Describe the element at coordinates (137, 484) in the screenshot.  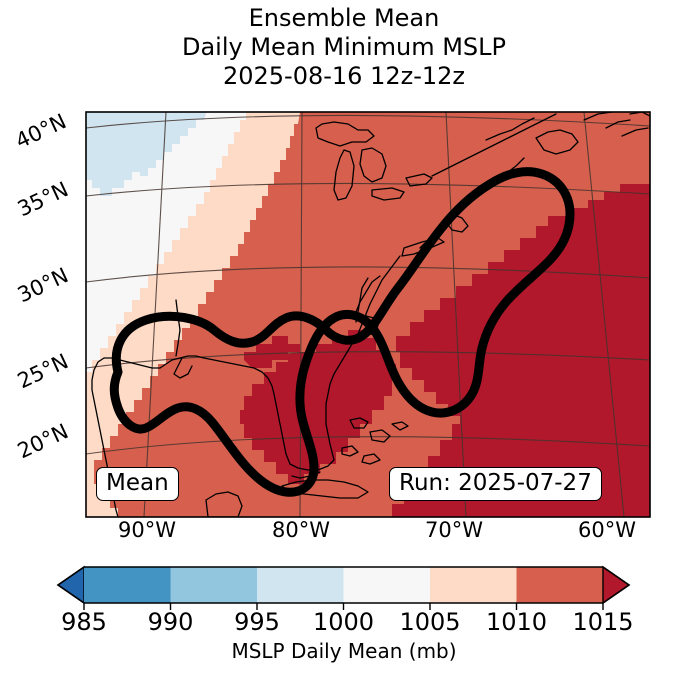
I see `mean-label-box: Mean` at that location.